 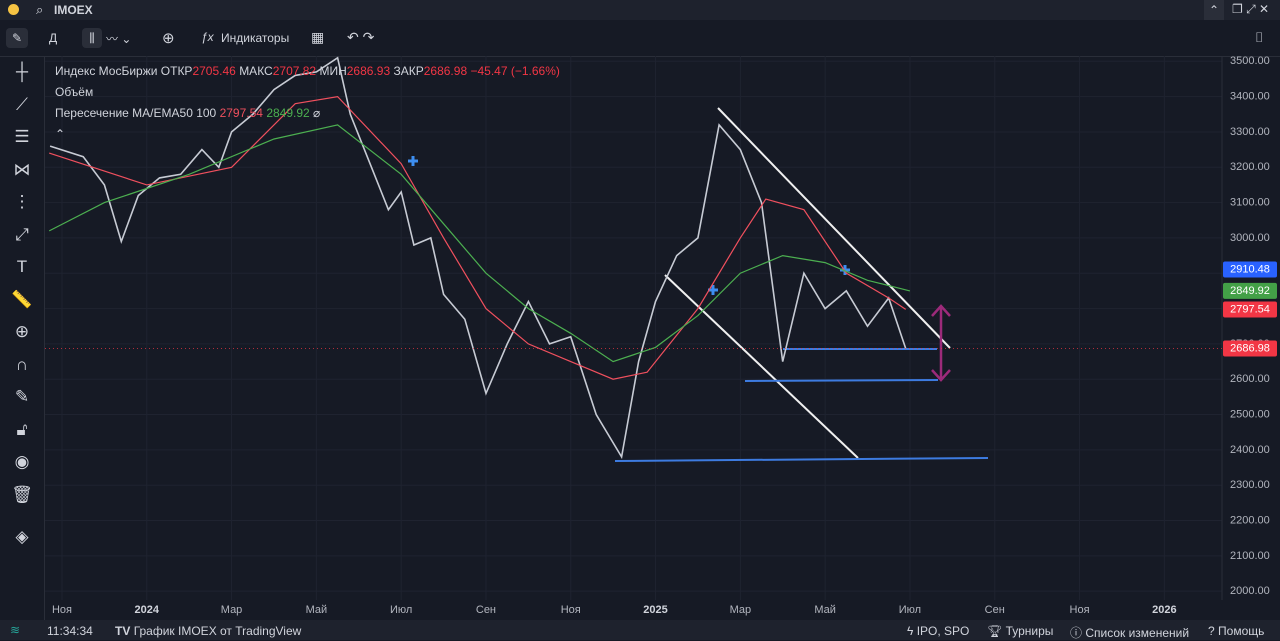 What do you see at coordinates (119, 39) in the screenshot?
I see `chart-type-btns: 〰 ⌄` at bounding box center [119, 39].